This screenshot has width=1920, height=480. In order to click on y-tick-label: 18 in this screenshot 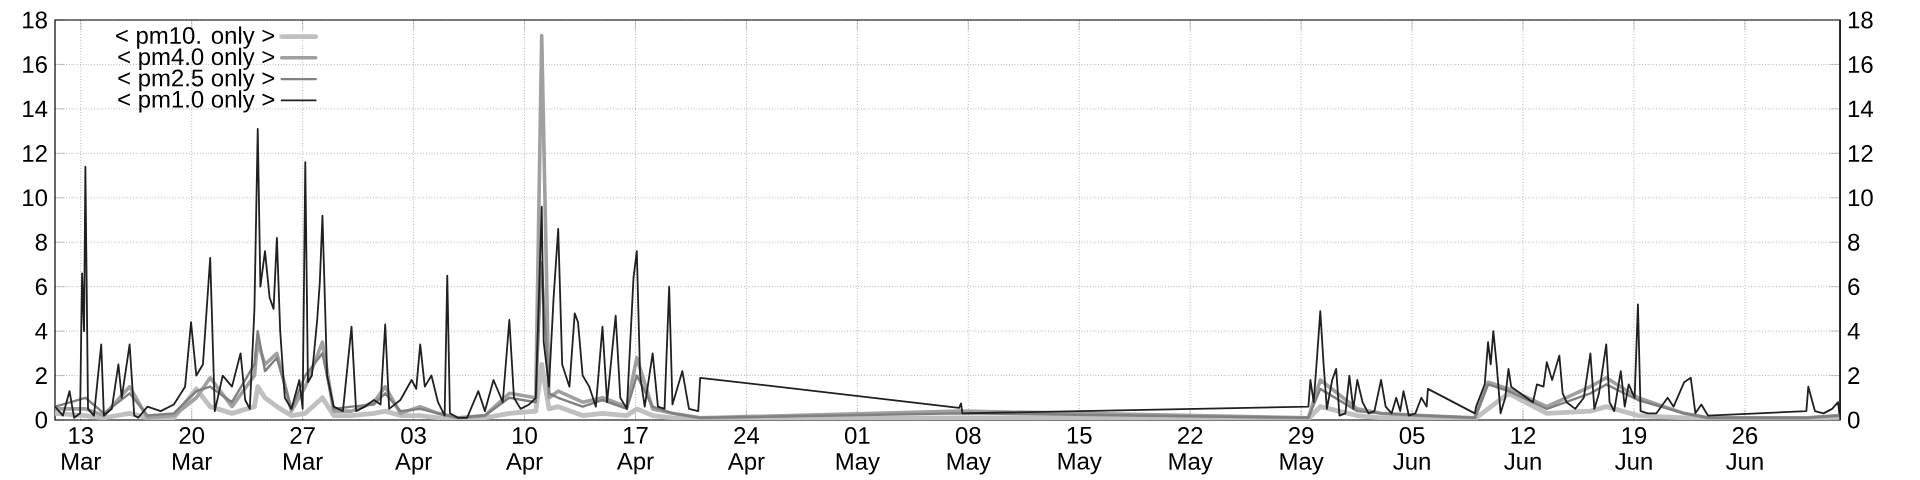, I will do `click(1860, 20)`.